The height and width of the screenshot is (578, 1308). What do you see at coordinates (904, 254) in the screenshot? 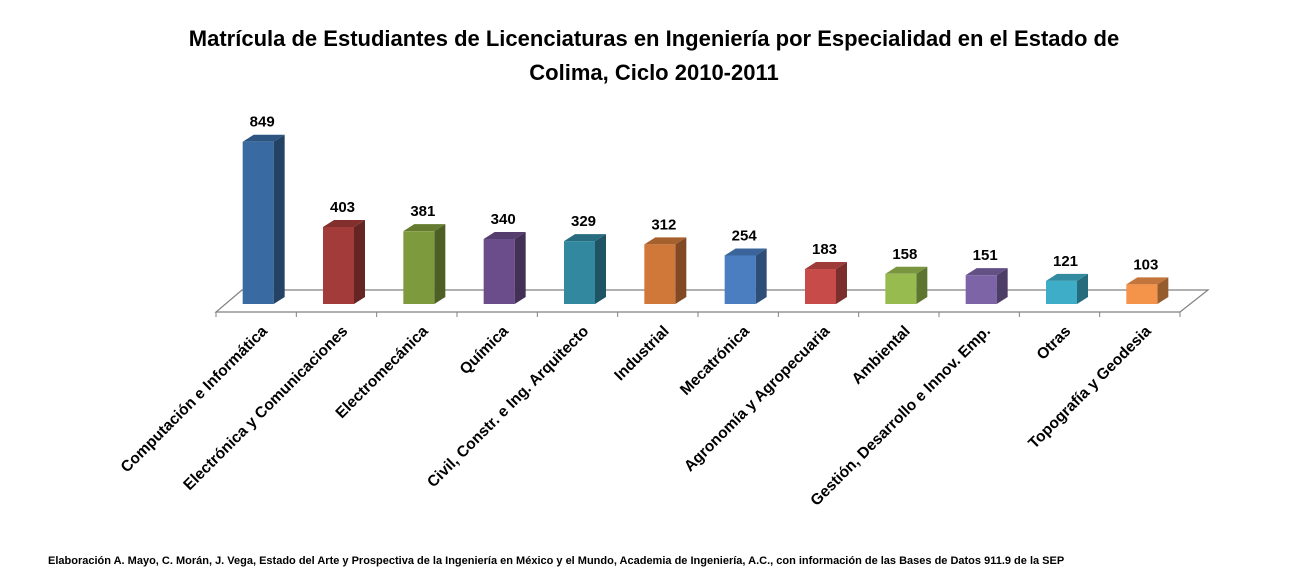
I see `value-label: 158` at bounding box center [904, 254].